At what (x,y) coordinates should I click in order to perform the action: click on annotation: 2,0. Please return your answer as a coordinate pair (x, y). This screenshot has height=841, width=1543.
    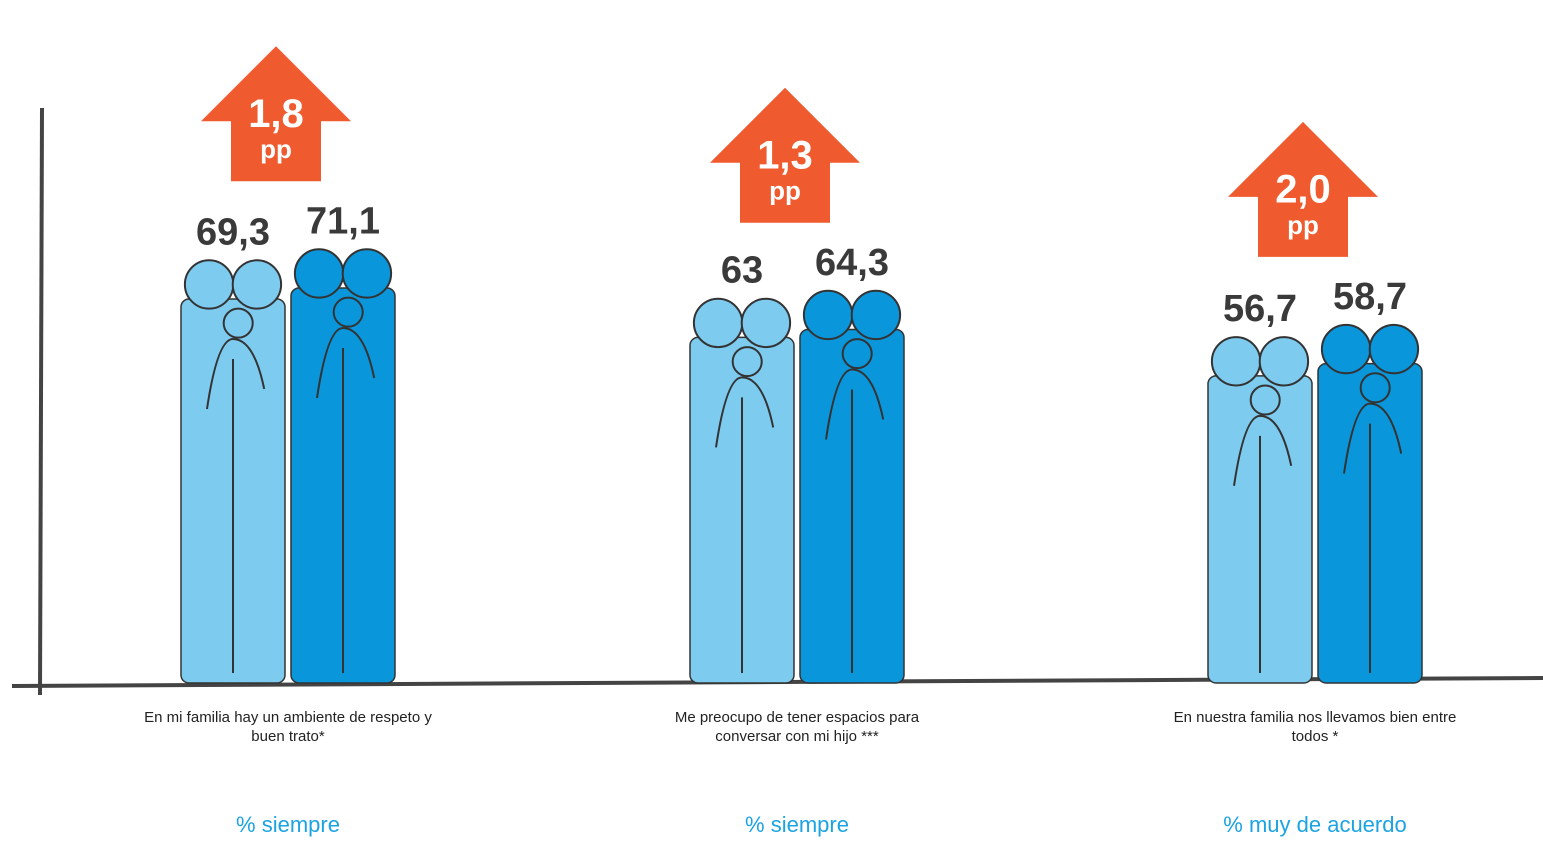
    Looking at the image, I should click on (1303, 189).